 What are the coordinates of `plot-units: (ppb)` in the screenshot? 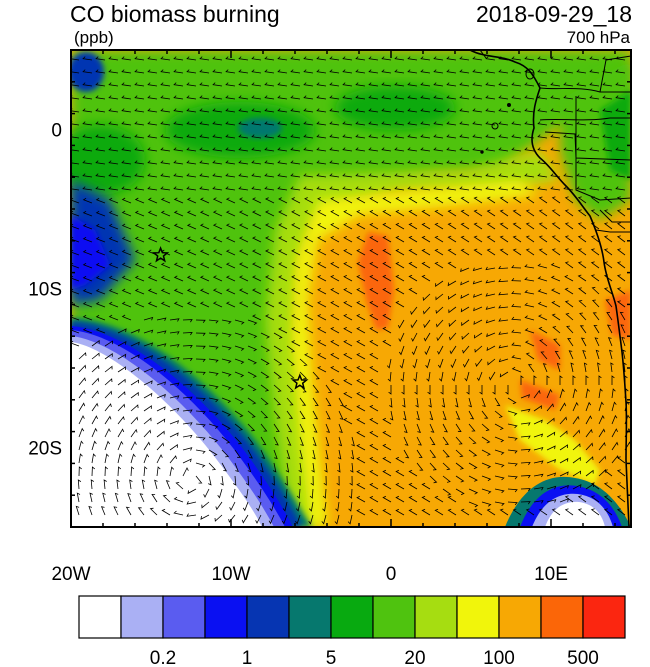 It's located at (94, 37).